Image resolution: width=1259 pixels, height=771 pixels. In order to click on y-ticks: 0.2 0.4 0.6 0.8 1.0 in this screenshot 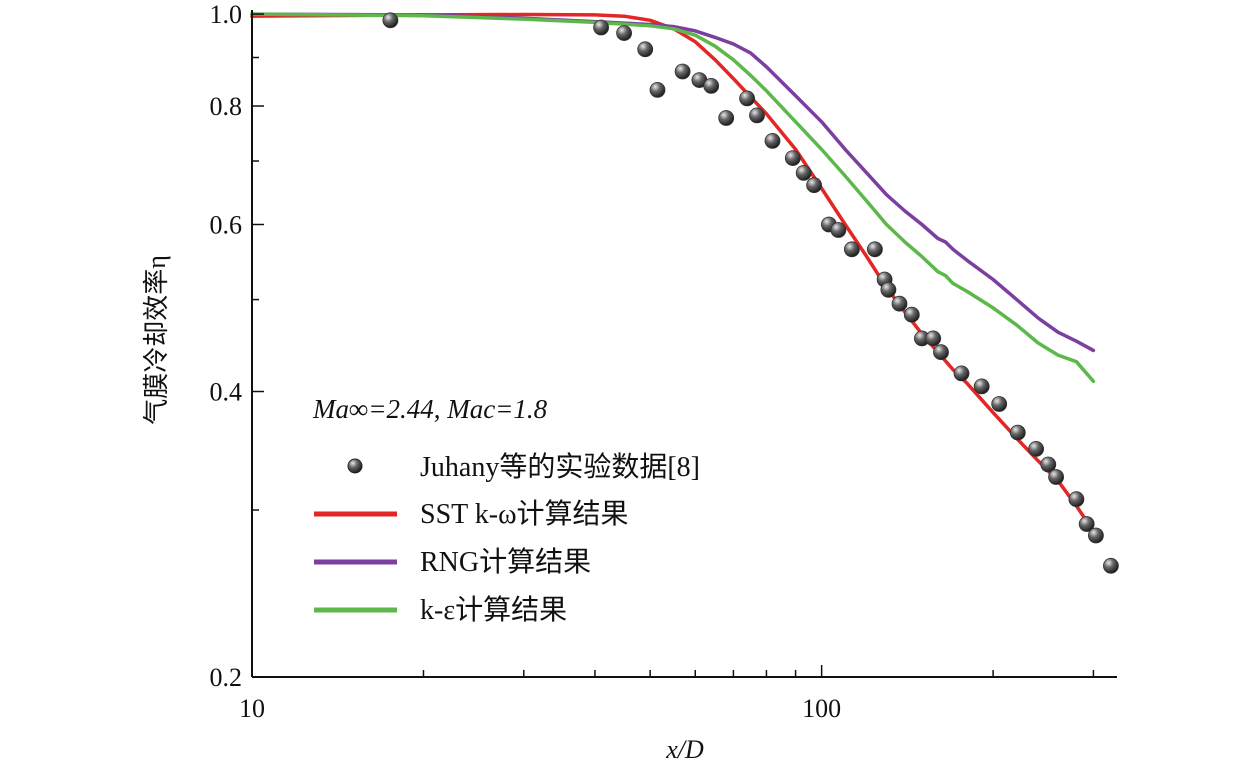, I will do `click(237, 346)`.